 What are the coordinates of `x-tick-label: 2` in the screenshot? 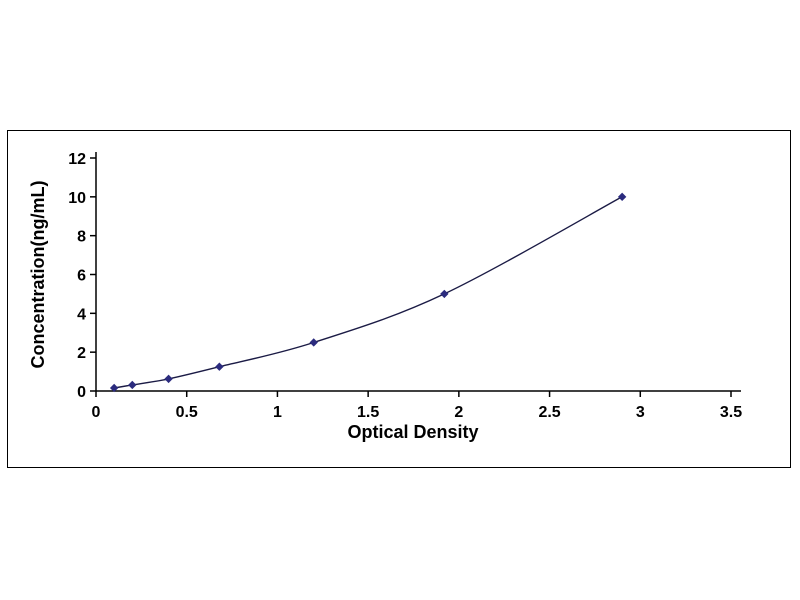 It's located at (458, 412).